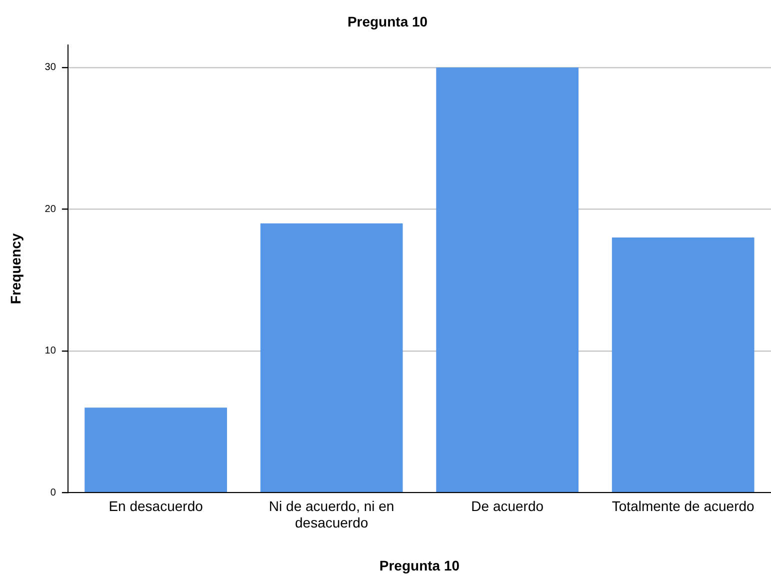 This screenshot has width=771, height=583. What do you see at coordinates (15, 268) in the screenshot?
I see `y-axis-title: Frequency` at bounding box center [15, 268].